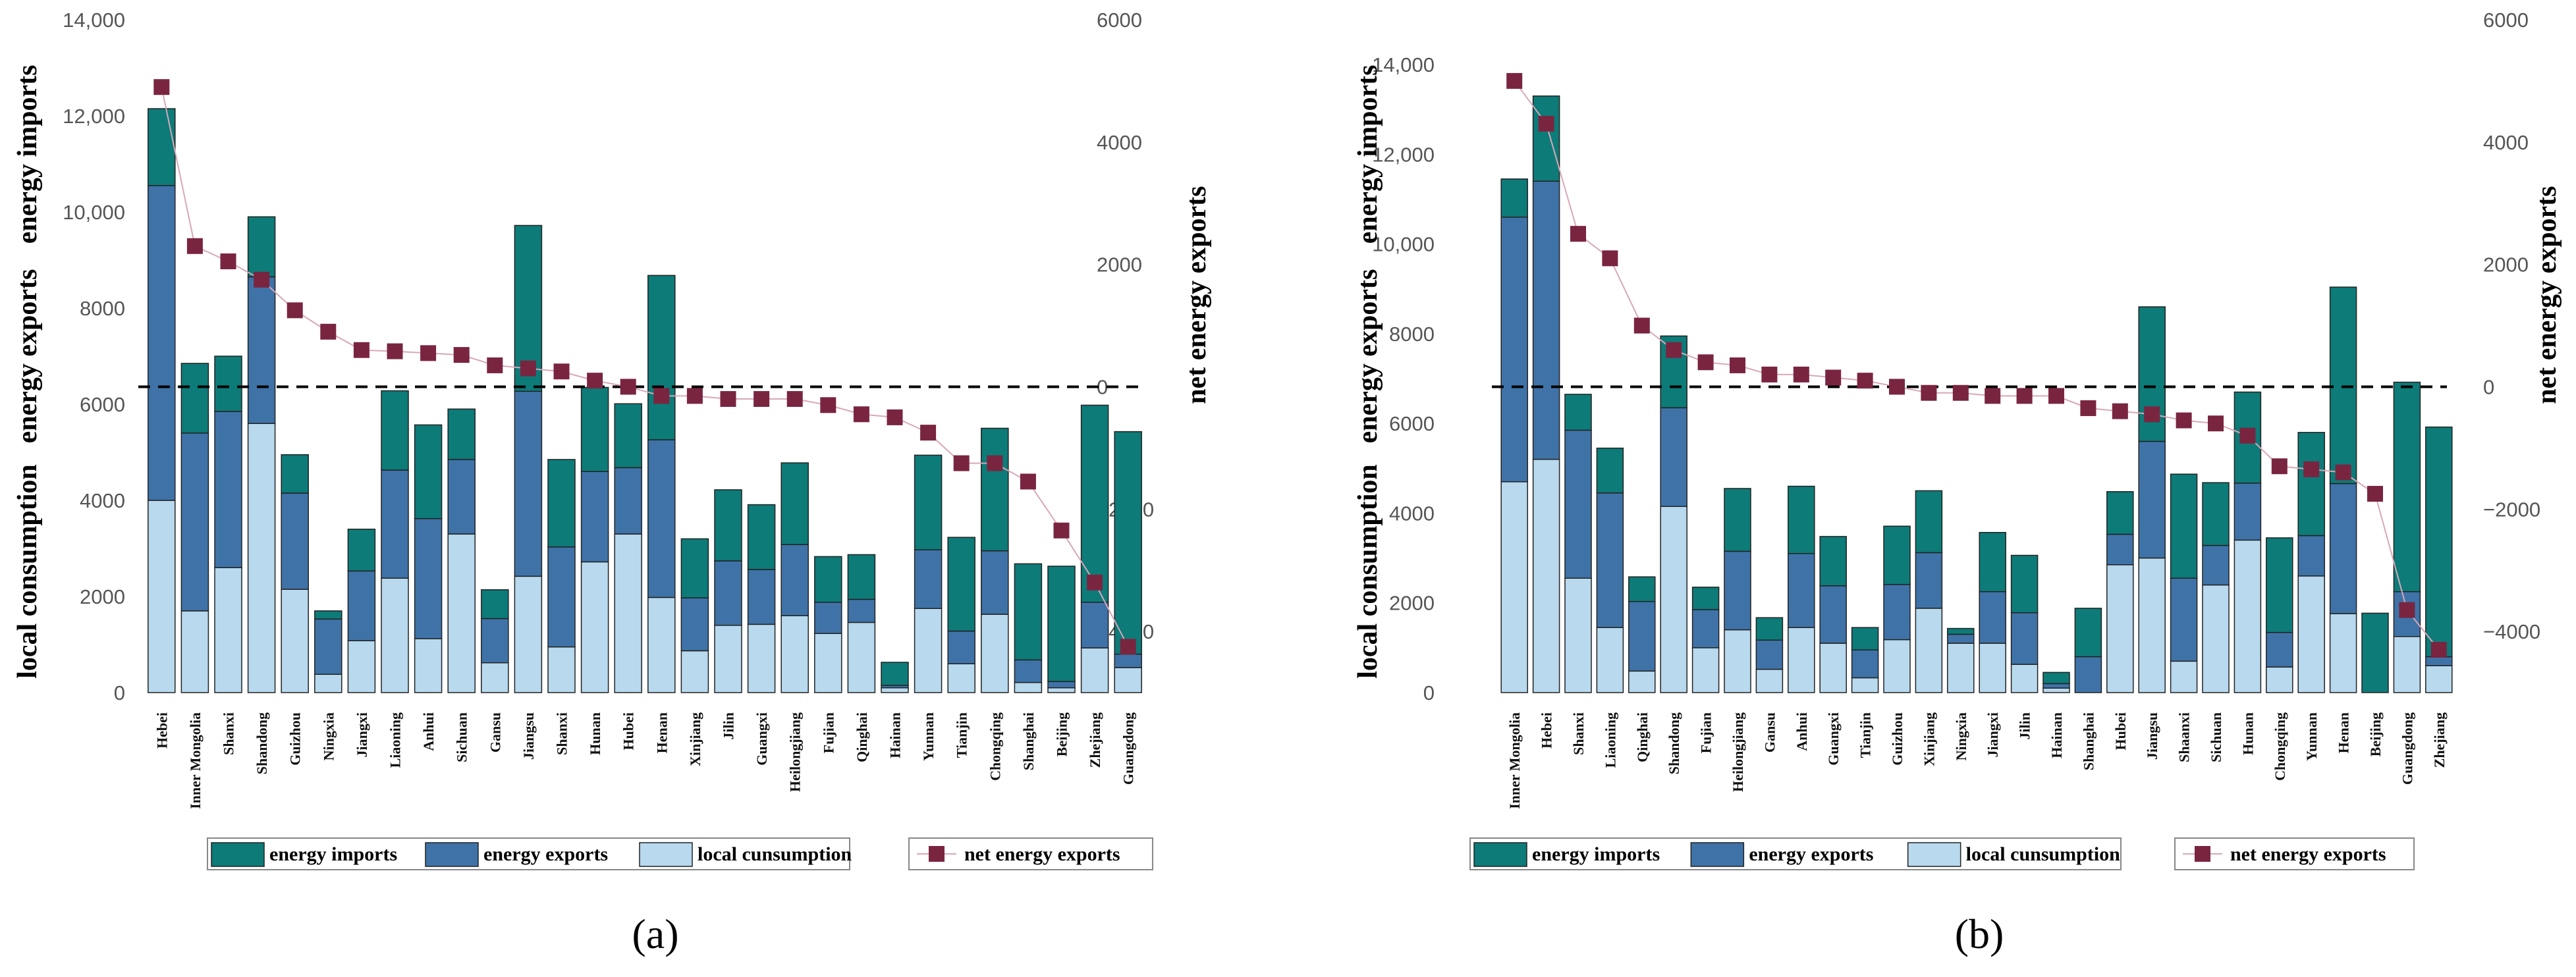  I want to click on category-label: Liaoning, so click(395, 740).